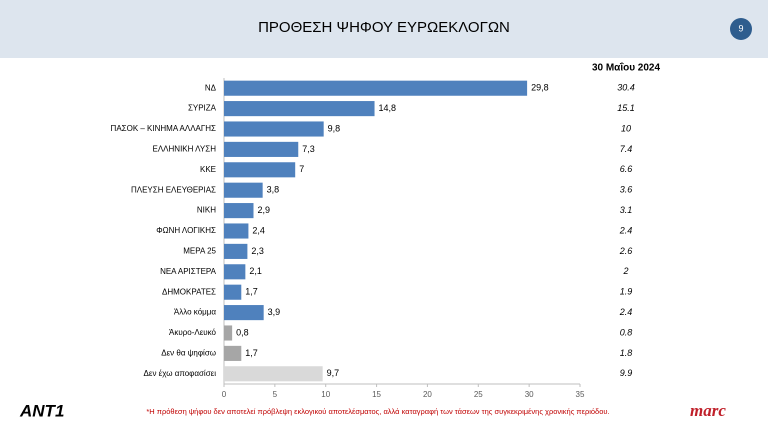 The width and height of the screenshot is (768, 432). I want to click on comparison-value: 3.1, so click(626, 210).